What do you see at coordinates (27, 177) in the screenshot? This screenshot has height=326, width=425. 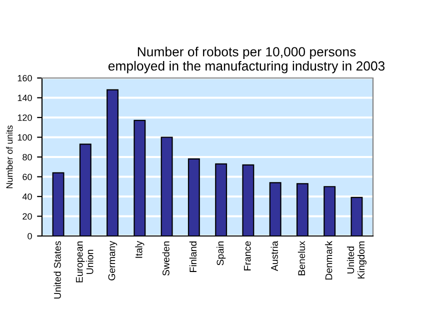 I see `y-tick-label: 60` at bounding box center [27, 177].